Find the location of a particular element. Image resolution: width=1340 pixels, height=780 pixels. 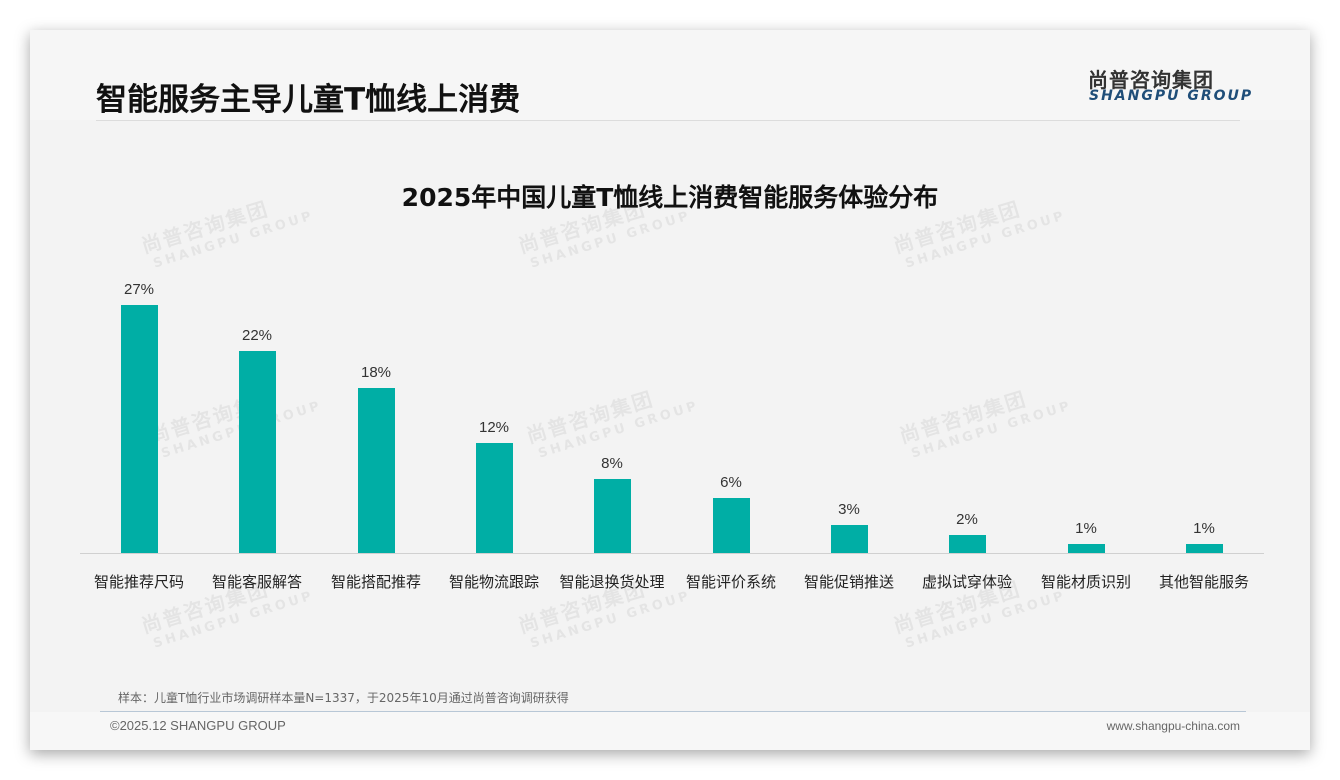

company-logo-en: SHANGPU GROUP is located at coordinates (1171, 96).